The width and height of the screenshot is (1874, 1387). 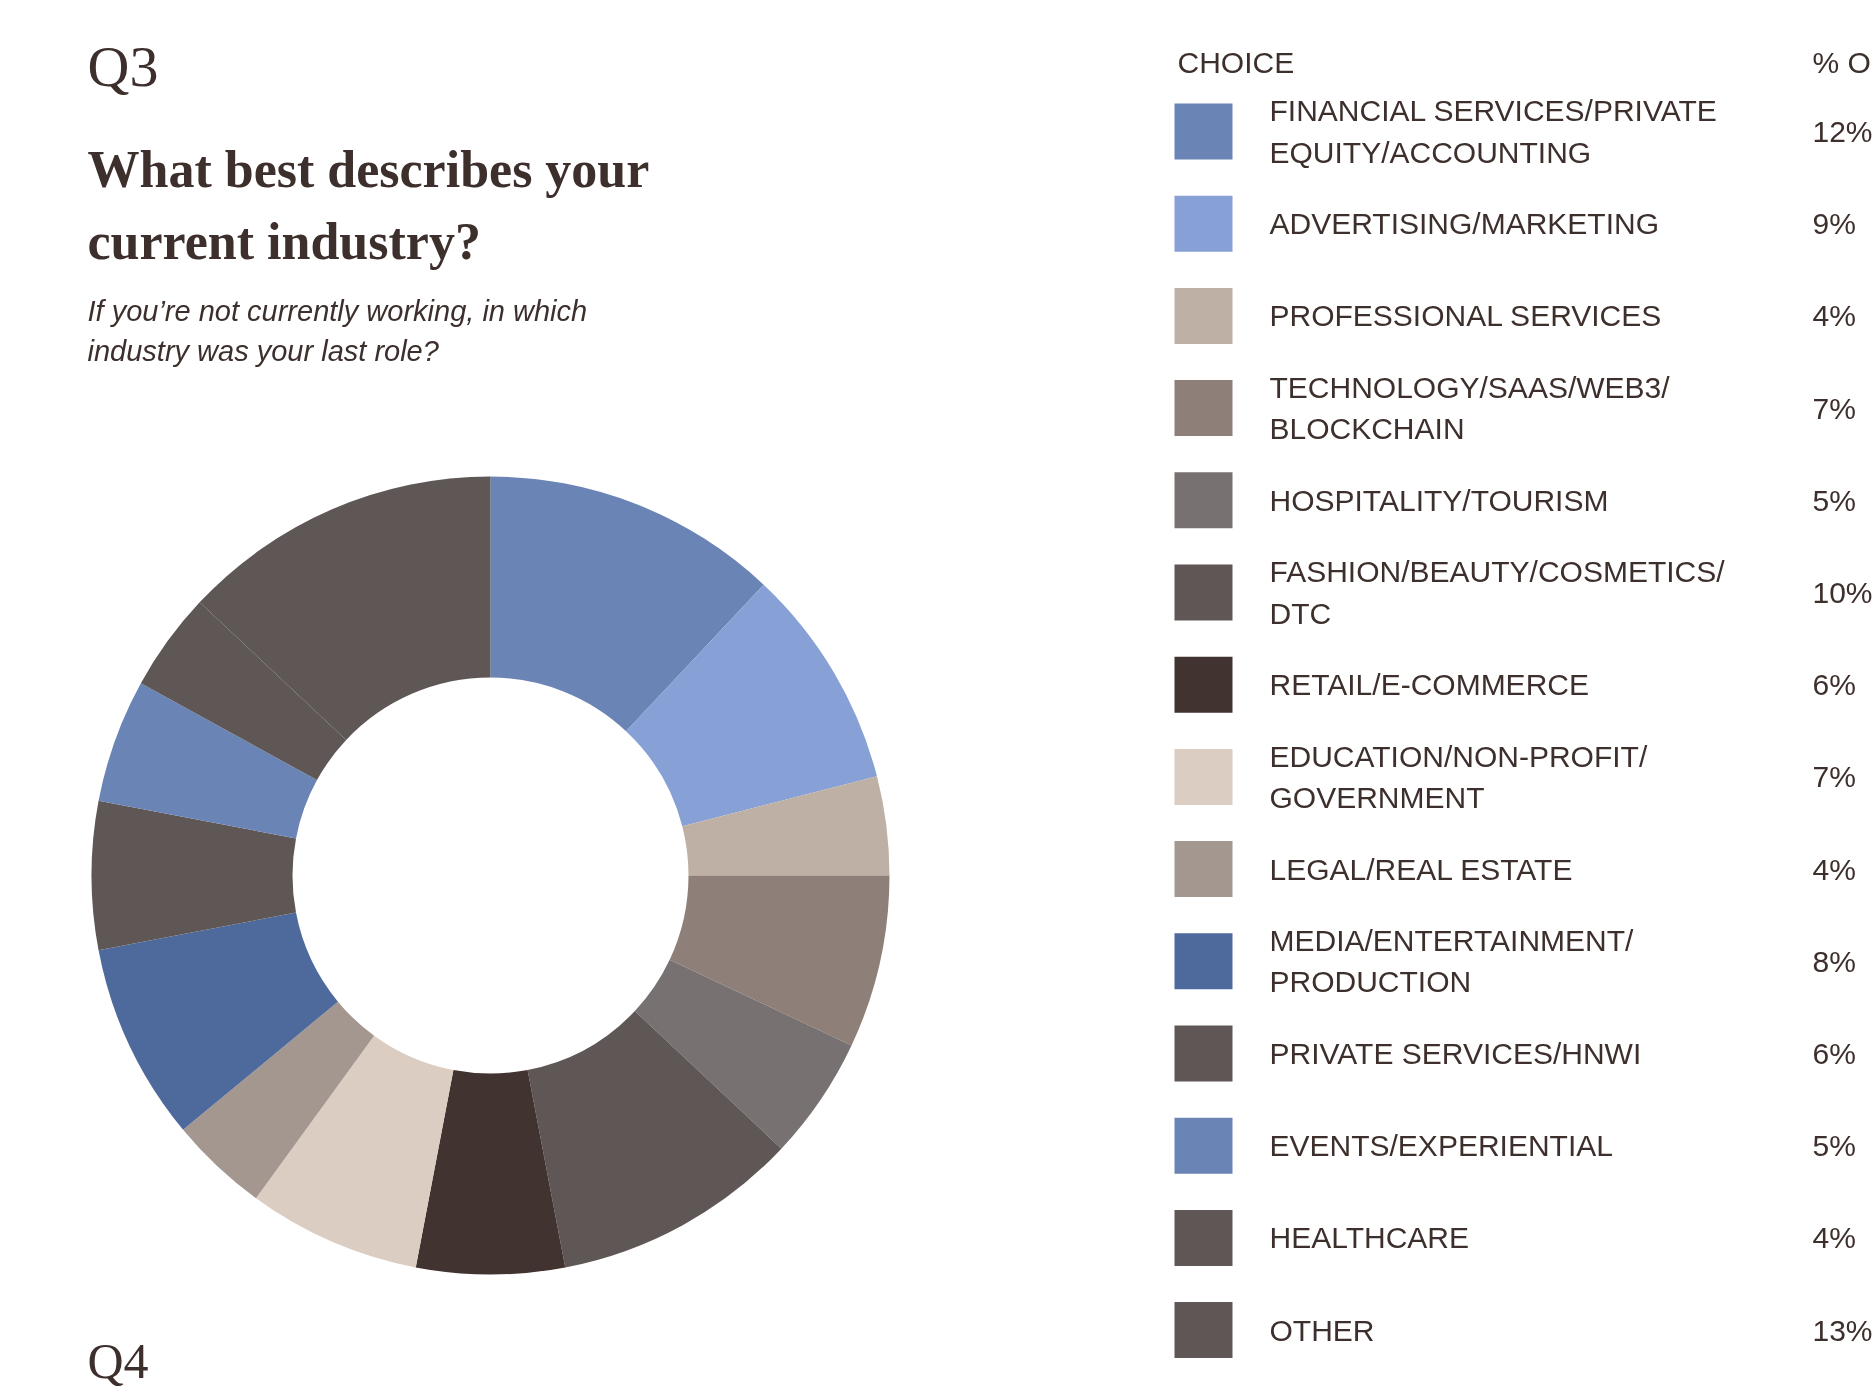 What do you see at coordinates (1369, 1238) in the screenshot?
I see `legend-label: HEALTHCARE` at bounding box center [1369, 1238].